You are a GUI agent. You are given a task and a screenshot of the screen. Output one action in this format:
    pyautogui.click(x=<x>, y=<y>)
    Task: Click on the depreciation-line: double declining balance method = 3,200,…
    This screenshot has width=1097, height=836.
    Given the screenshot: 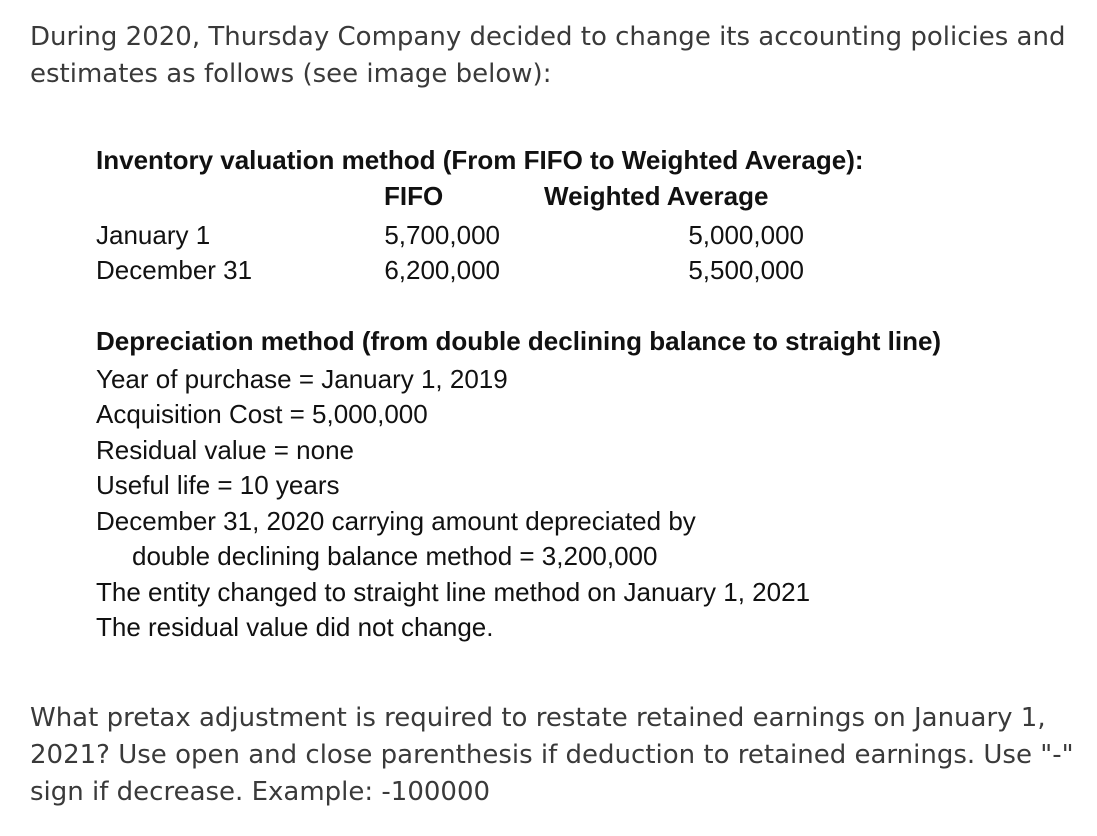 What is the action you would take?
    pyautogui.click(x=395, y=556)
    